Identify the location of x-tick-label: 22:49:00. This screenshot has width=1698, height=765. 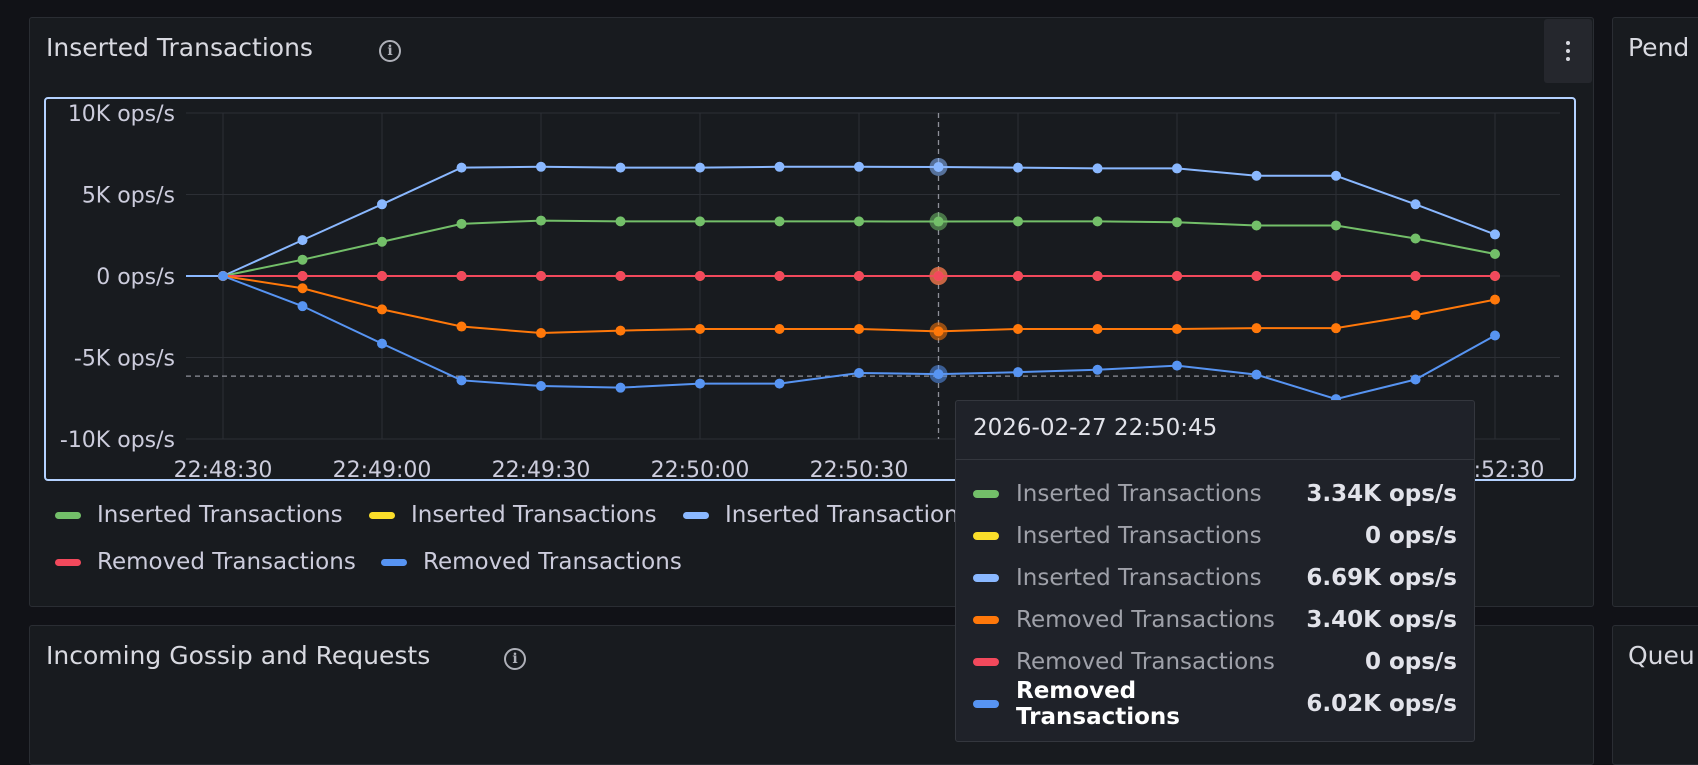
(382, 470).